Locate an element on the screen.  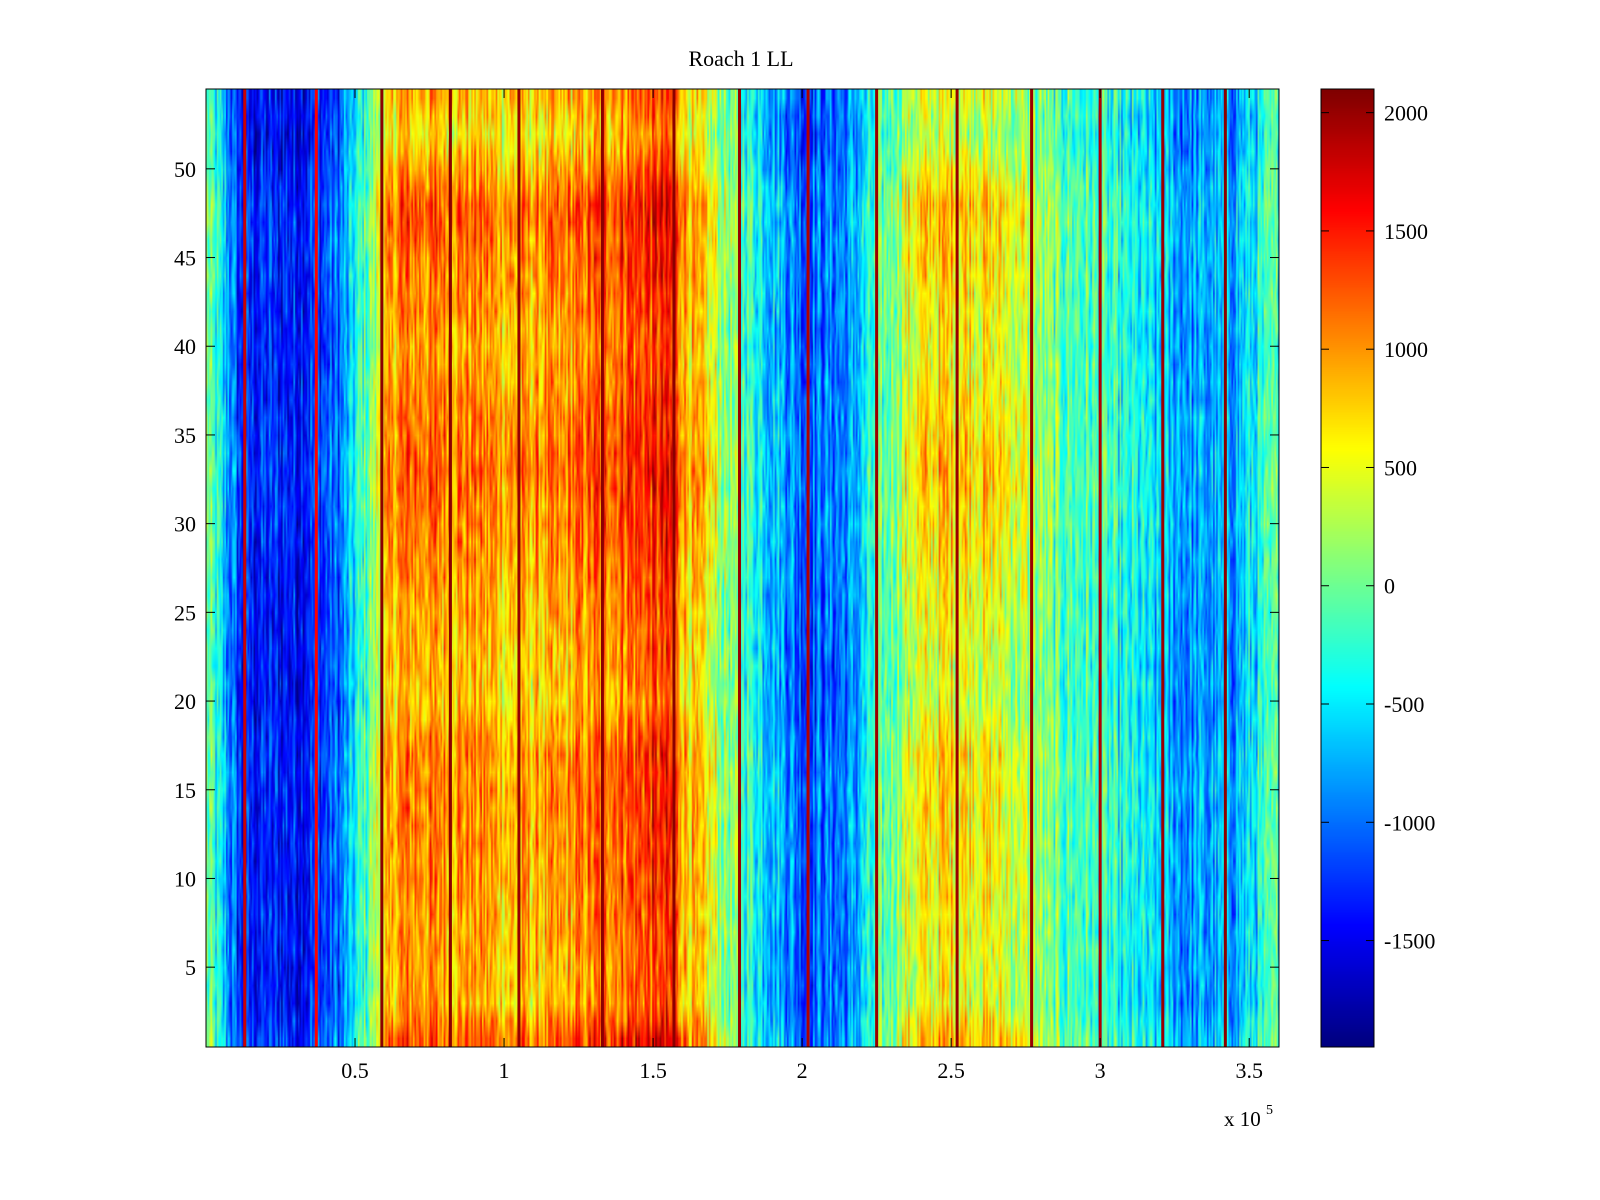
y-tick-label-1: 5 is located at coordinates (190, 967).